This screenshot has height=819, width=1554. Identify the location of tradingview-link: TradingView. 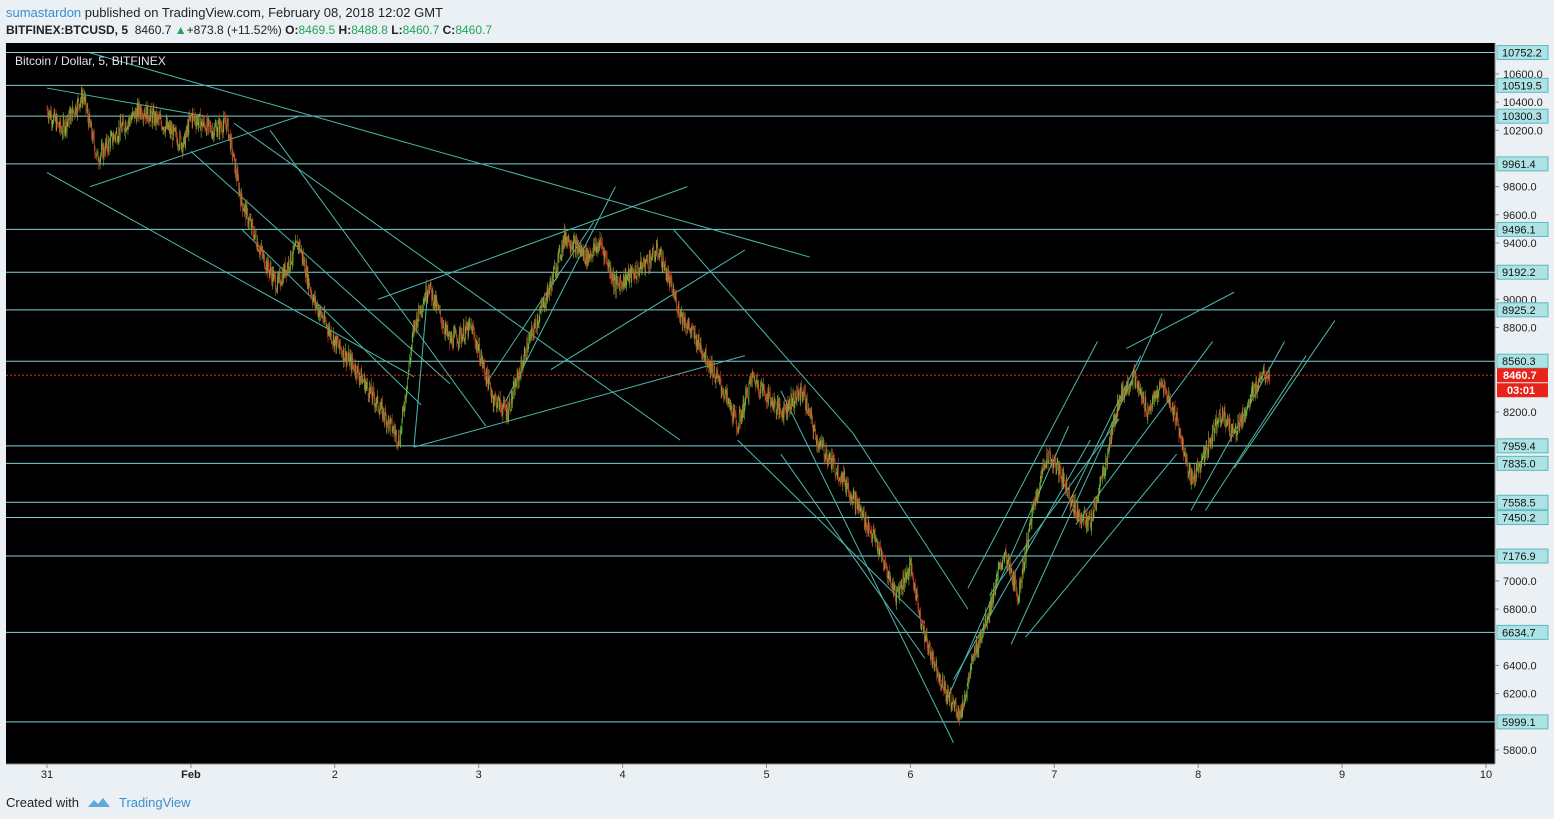
(154, 802).